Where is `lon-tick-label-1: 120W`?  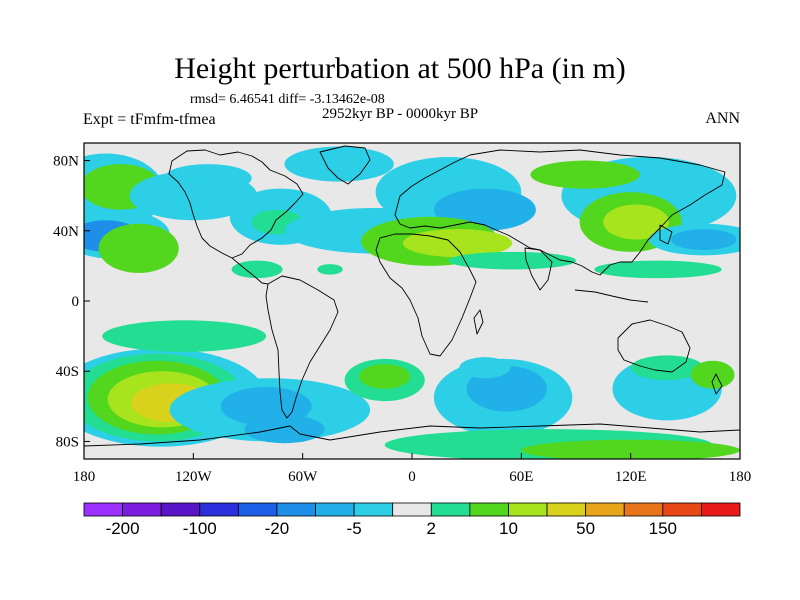
lon-tick-label-1: 120W is located at coordinates (194, 477).